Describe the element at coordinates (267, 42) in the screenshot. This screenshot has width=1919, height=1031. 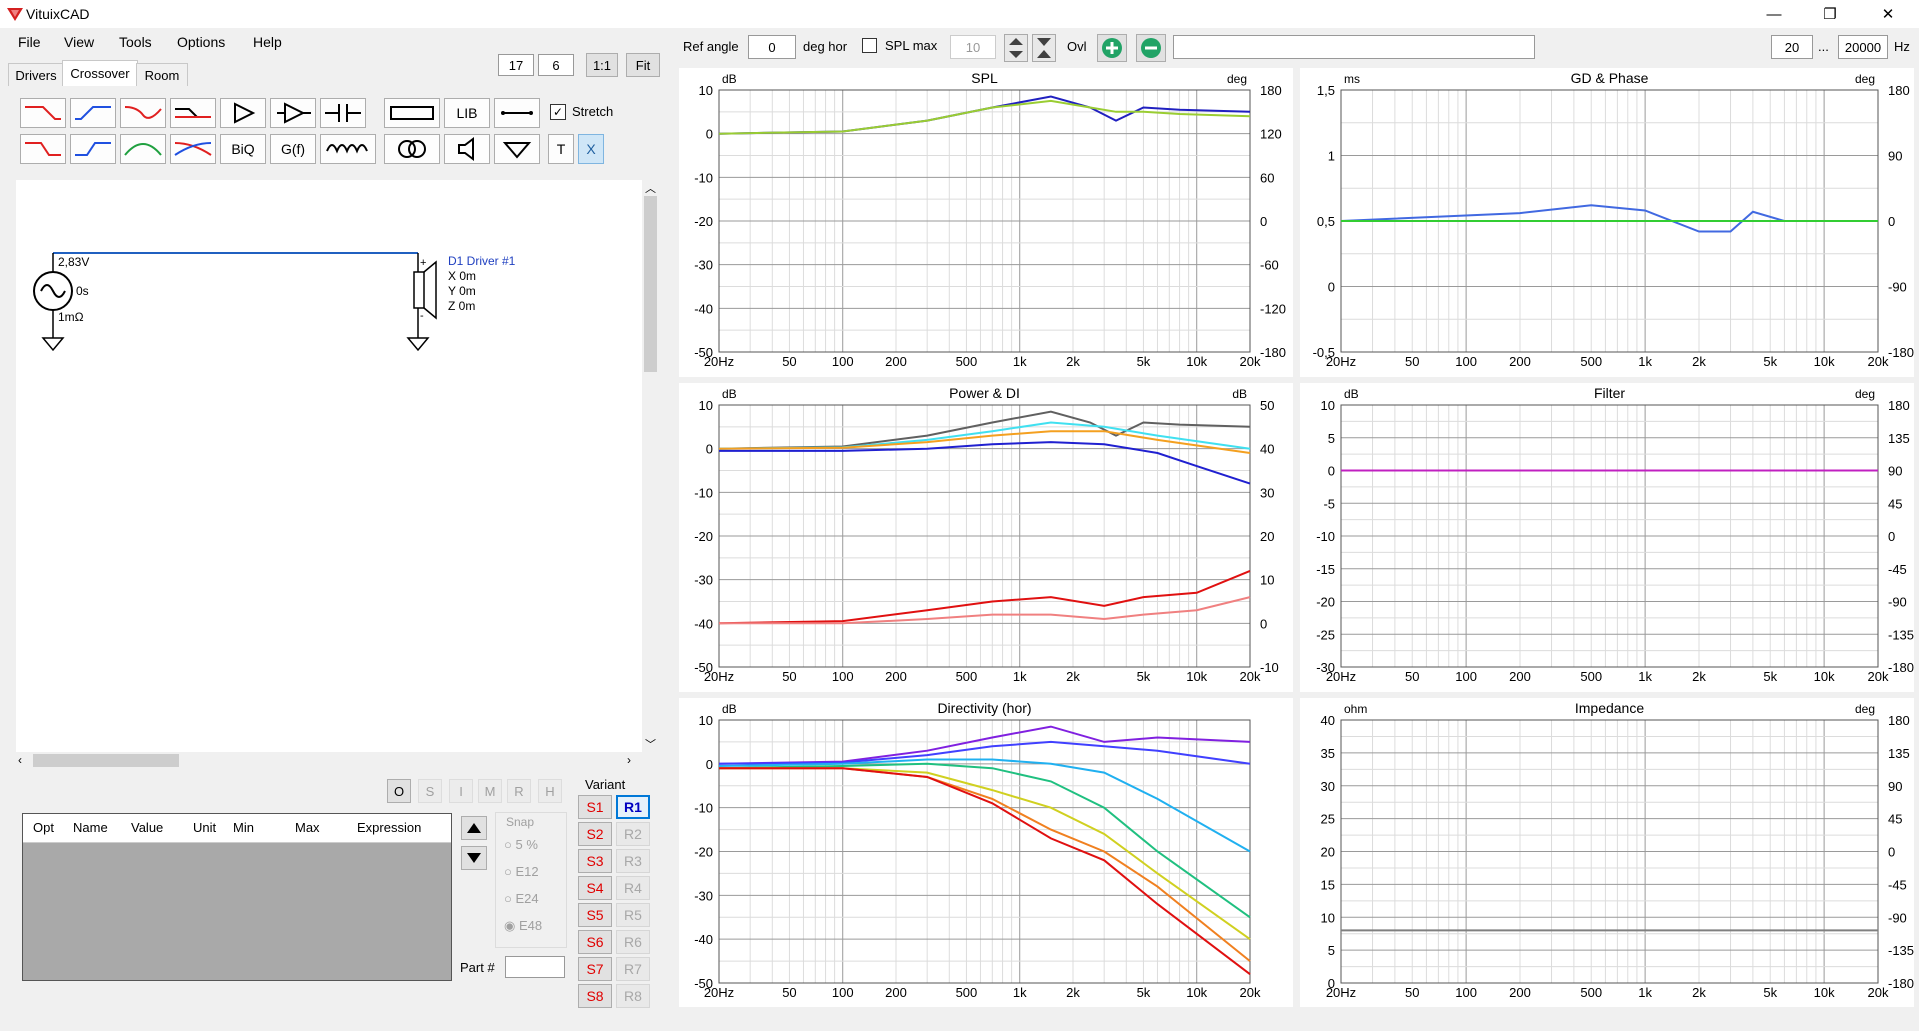
I see `menu-help: Help` at that location.